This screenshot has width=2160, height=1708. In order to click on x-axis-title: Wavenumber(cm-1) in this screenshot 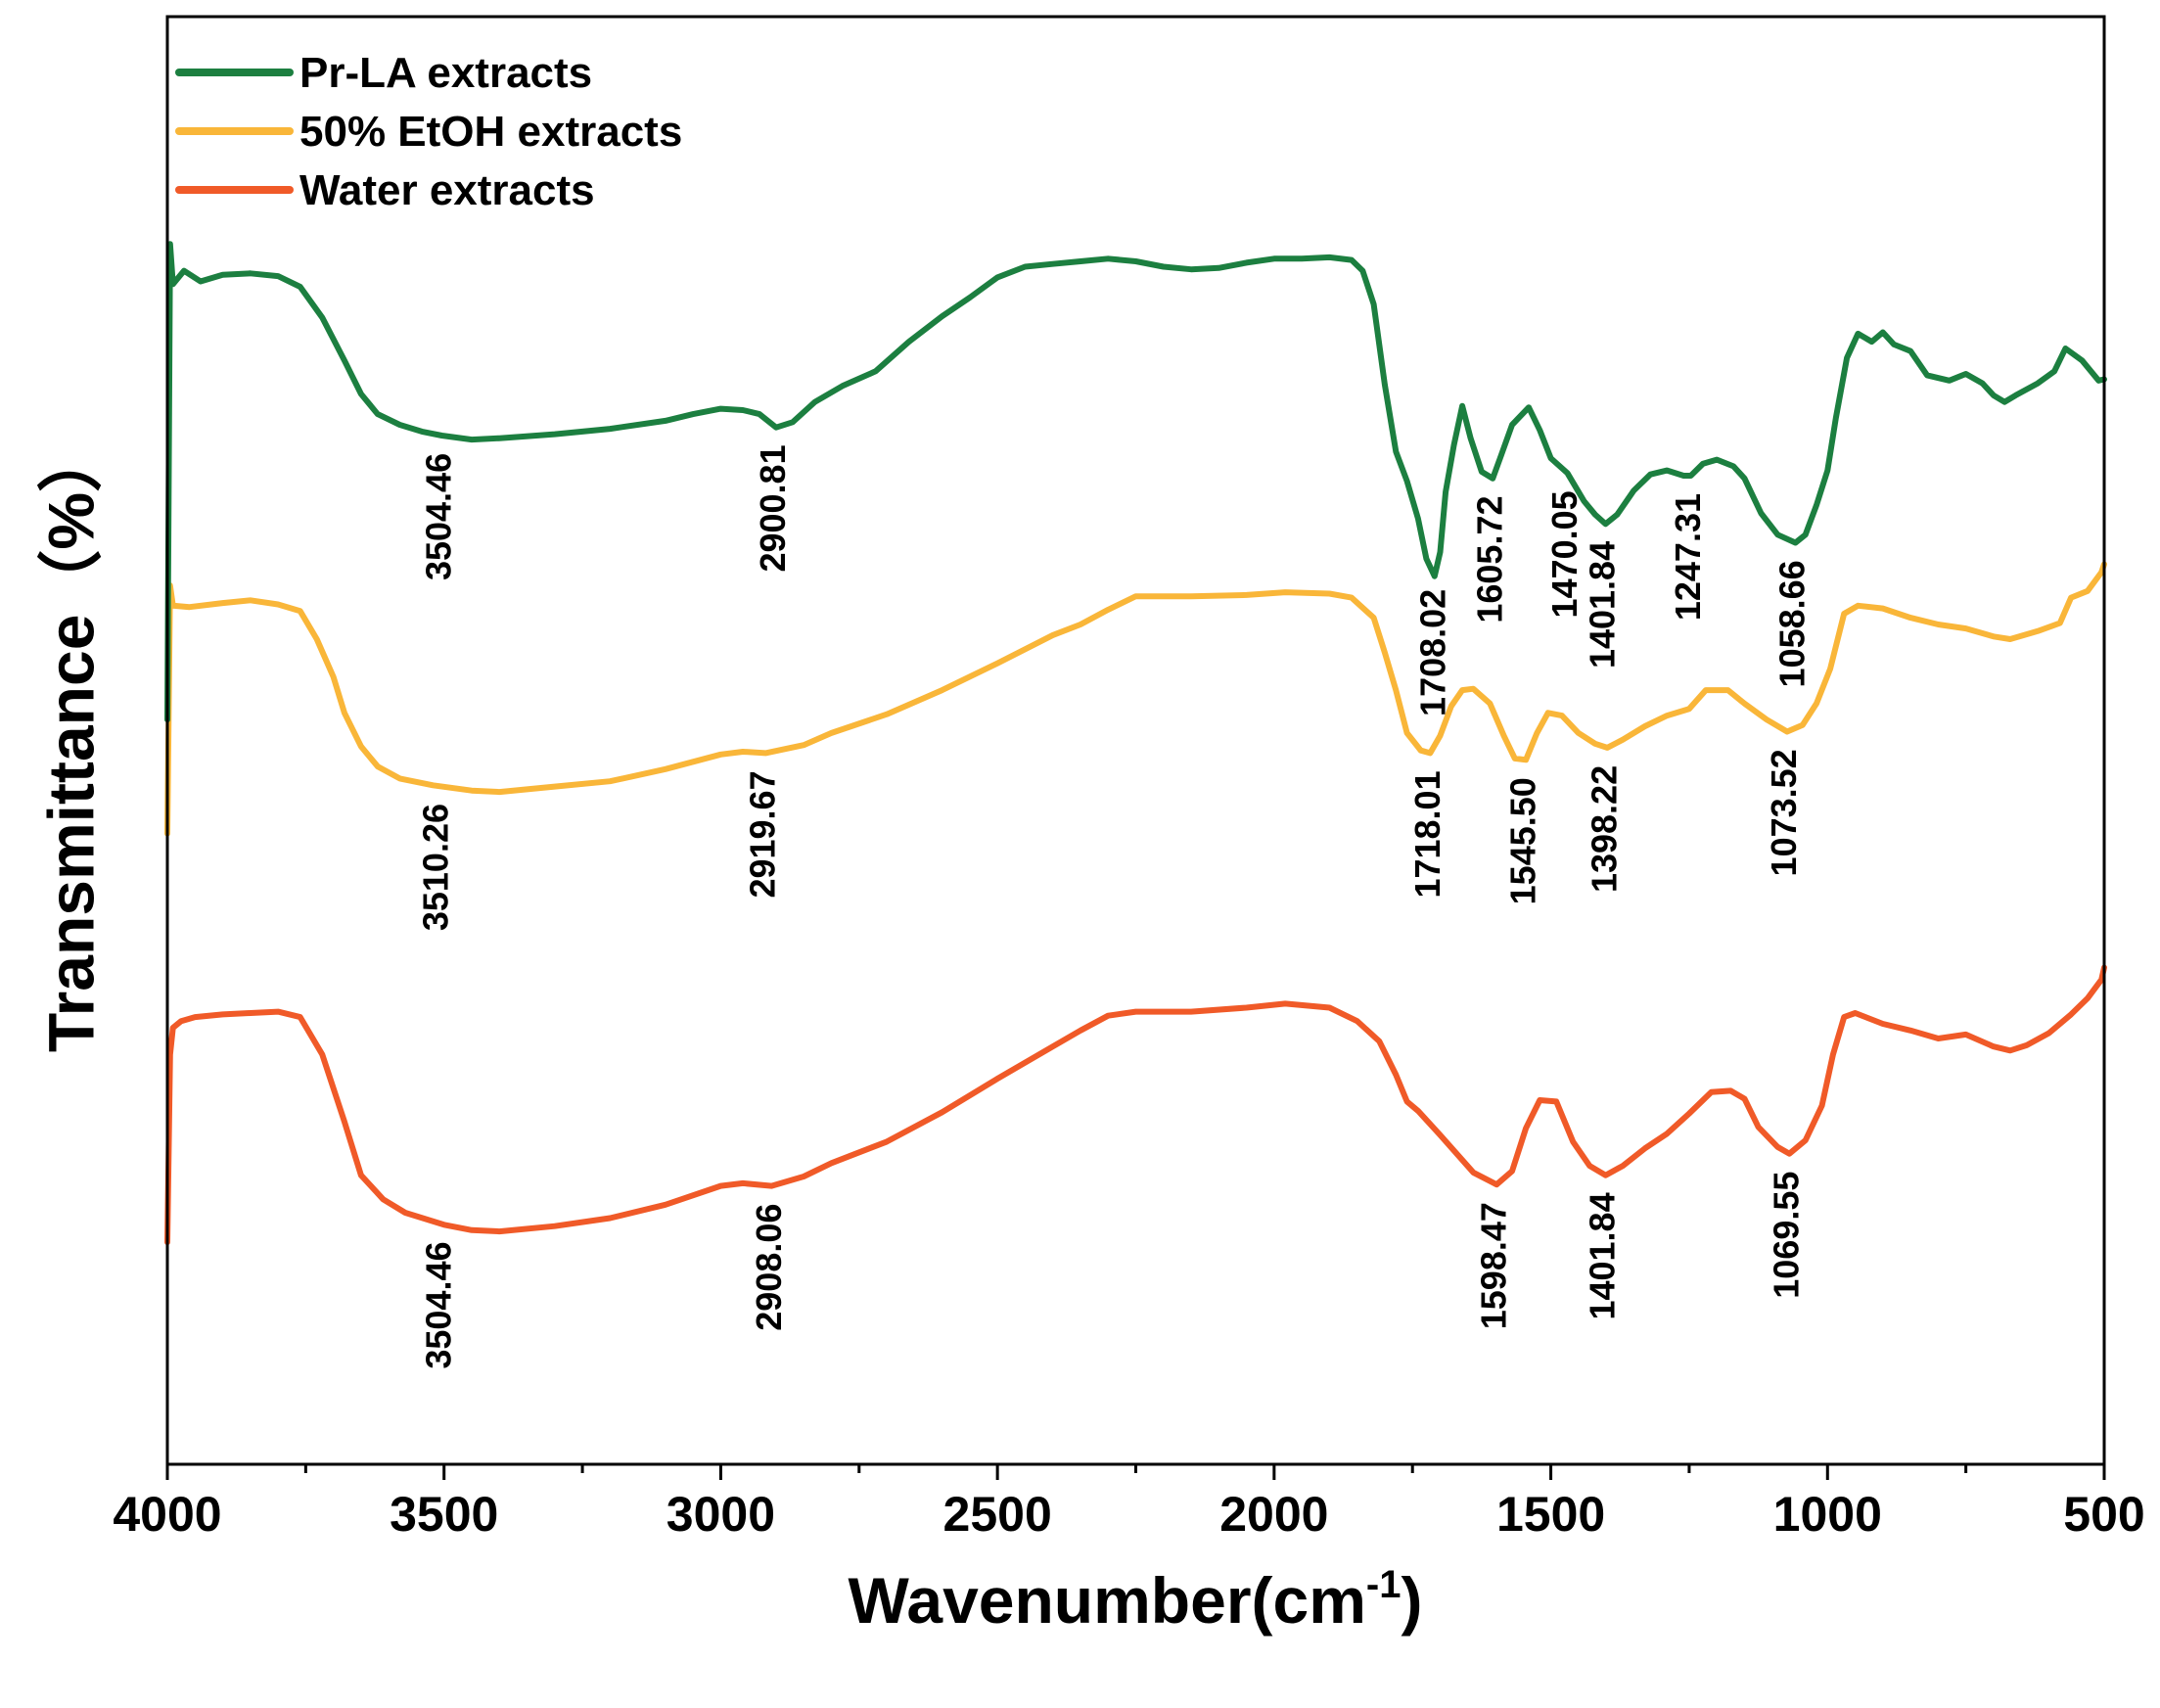, I will do `click(1136, 1600)`.